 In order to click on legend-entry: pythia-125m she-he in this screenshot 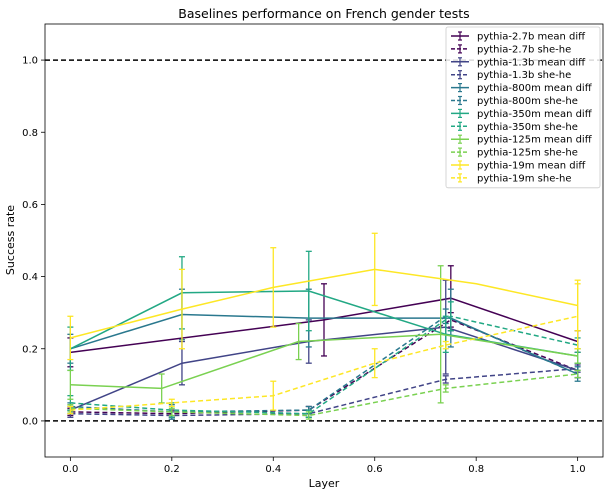, I will do `click(514, 153)`.